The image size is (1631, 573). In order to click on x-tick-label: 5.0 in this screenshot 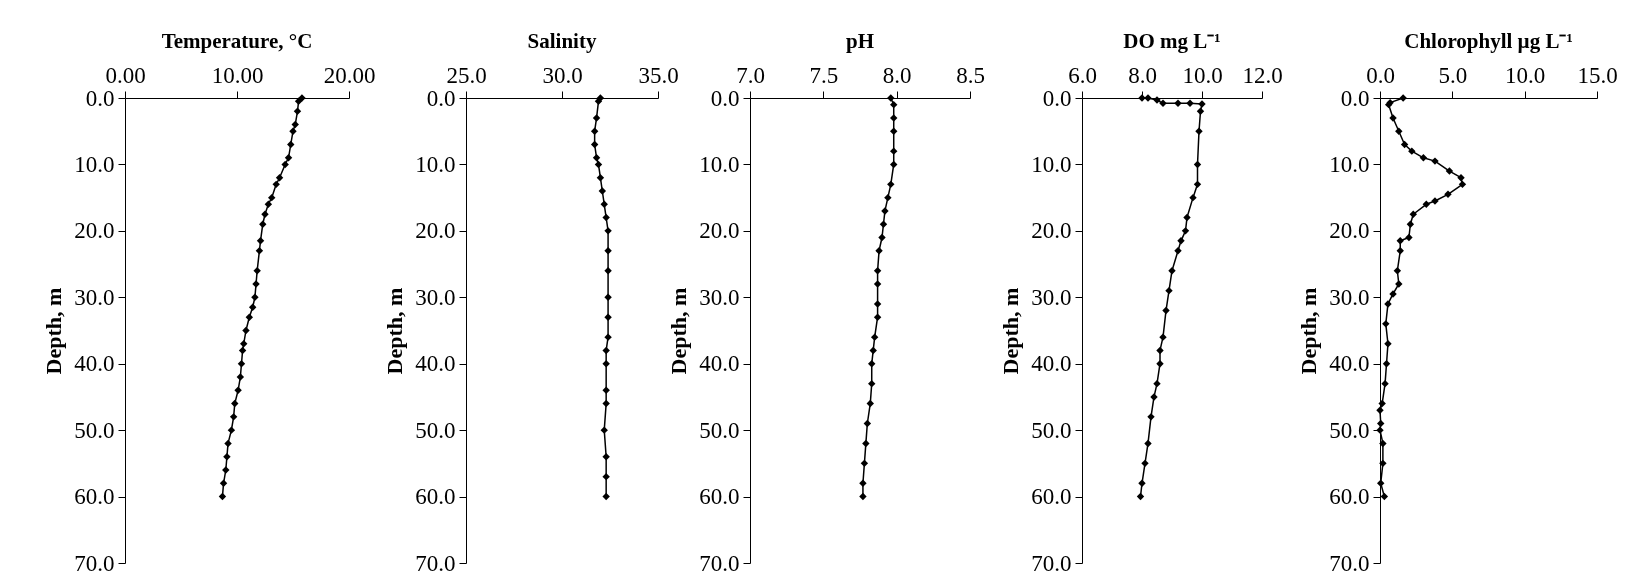, I will do `click(1453, 75)`.